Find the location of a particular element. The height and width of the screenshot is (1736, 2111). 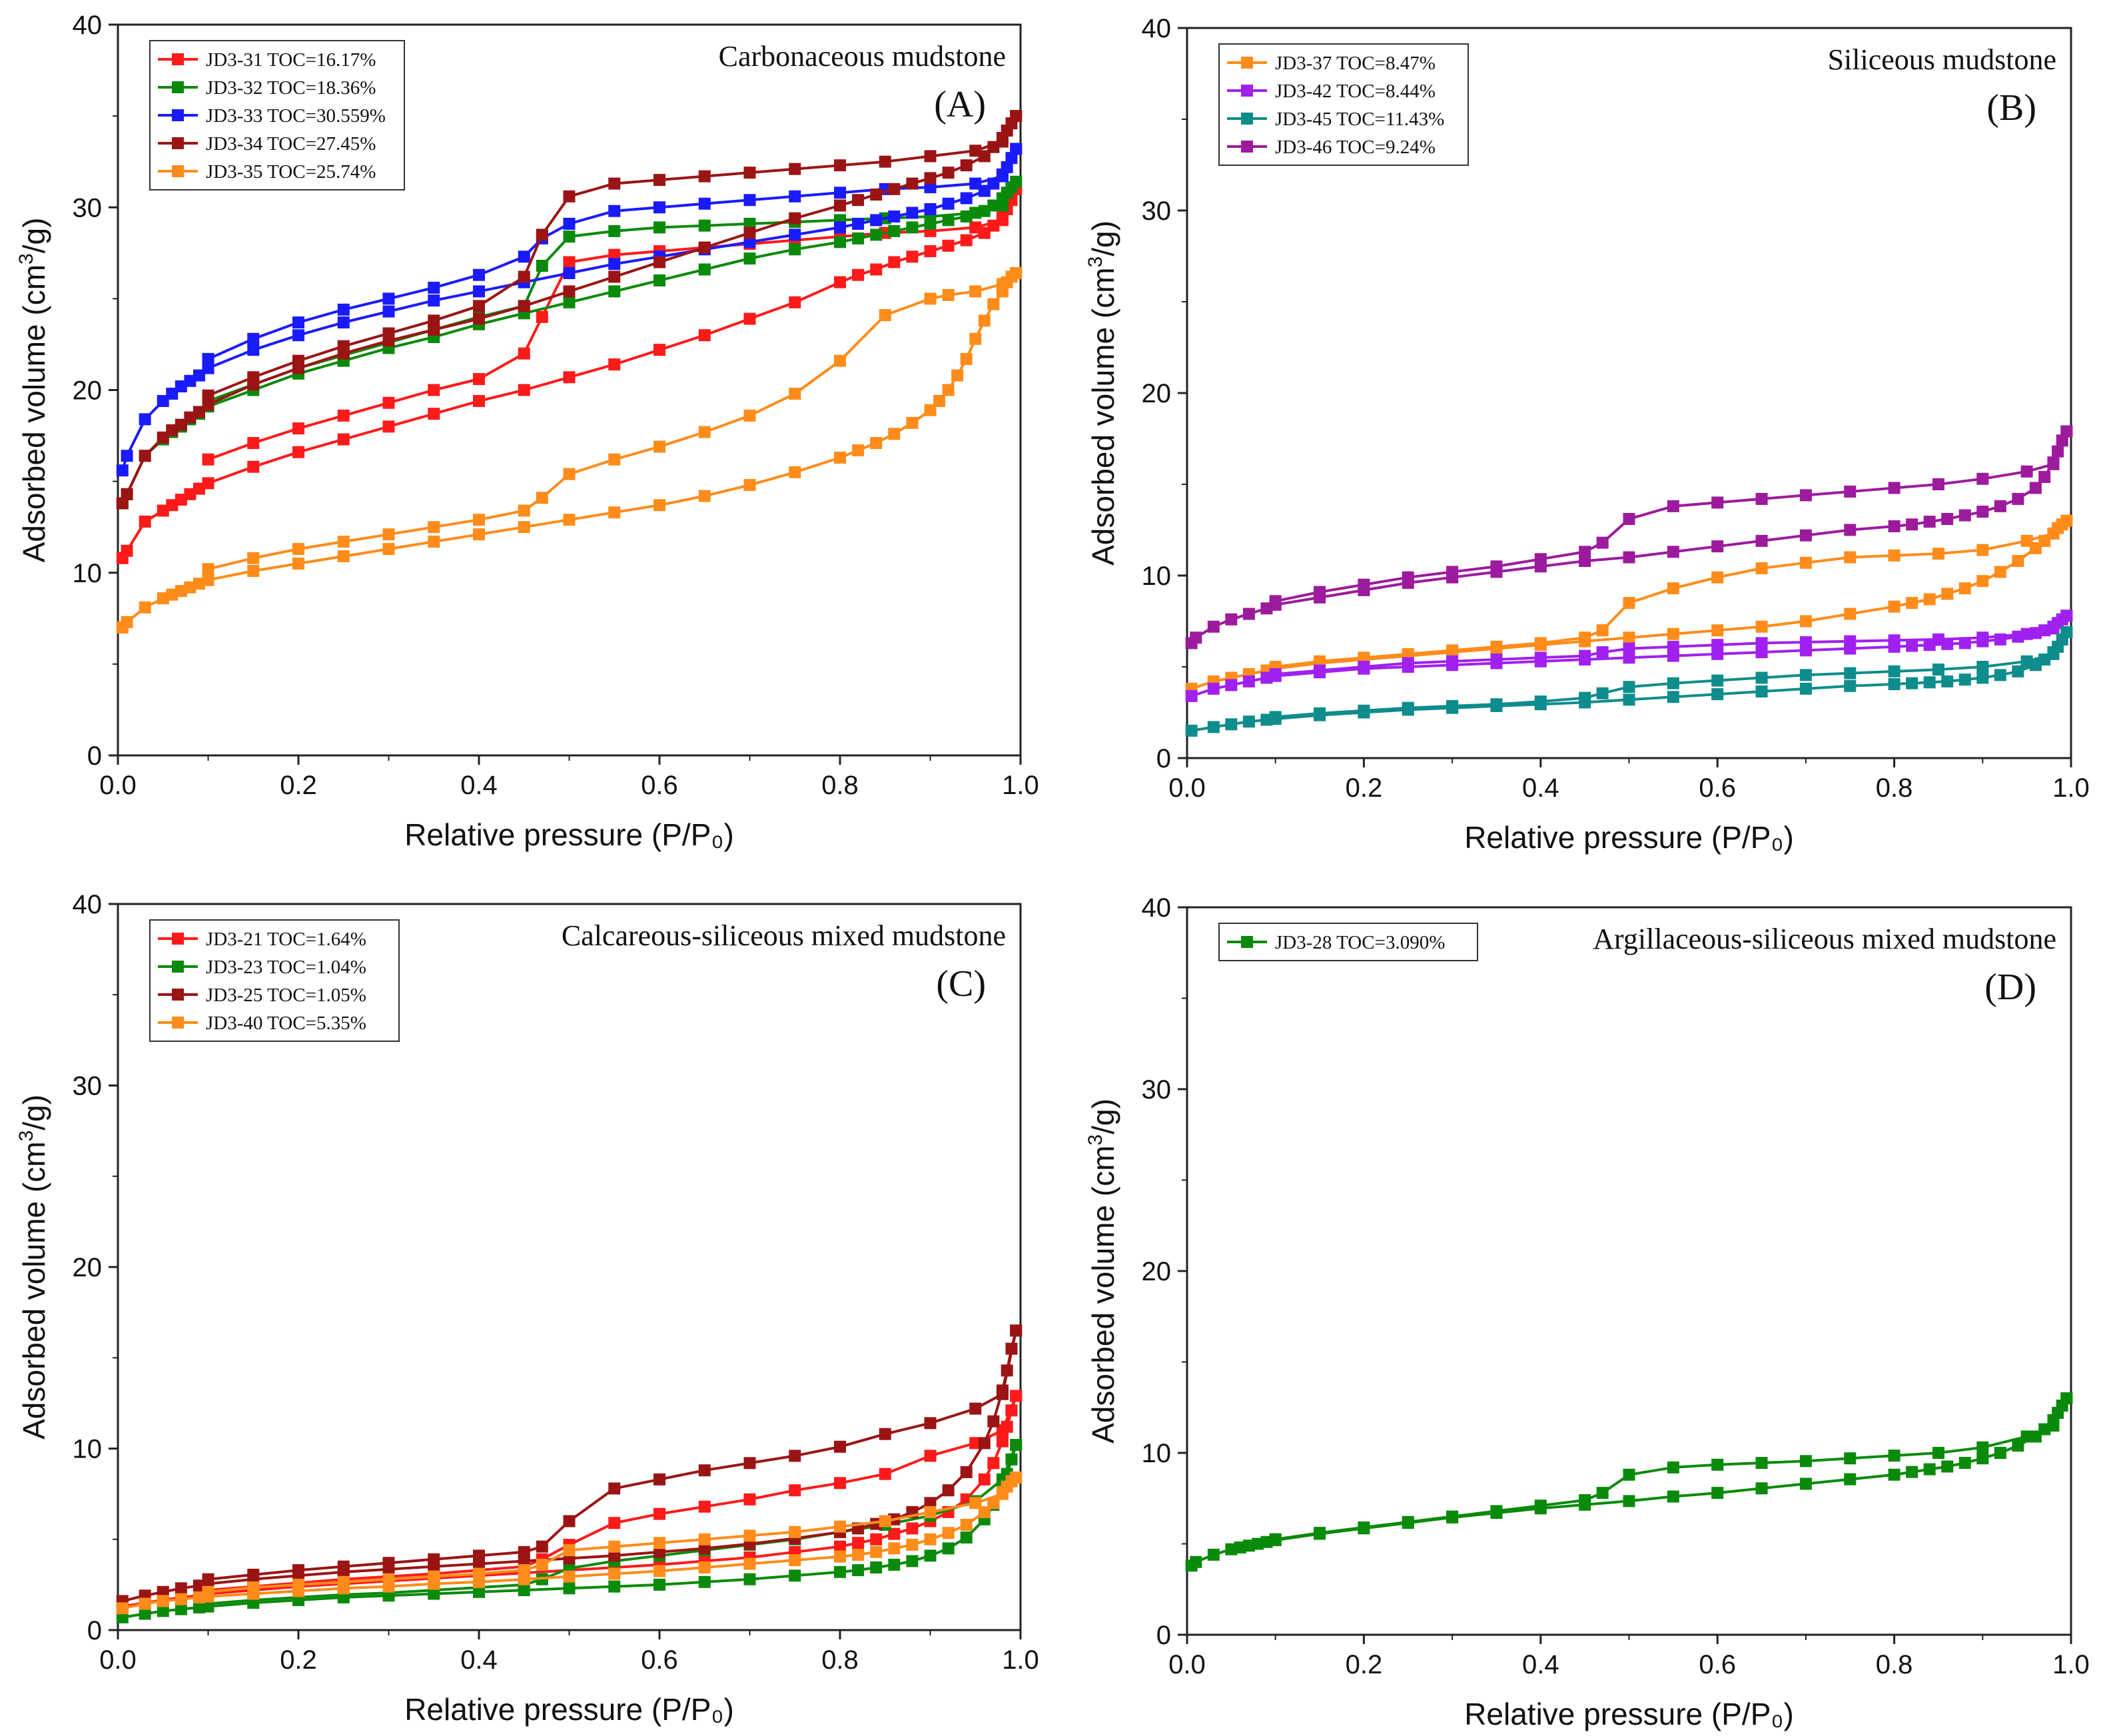

x-tick-label: 0.6 is located at coordinates (1718, 788).